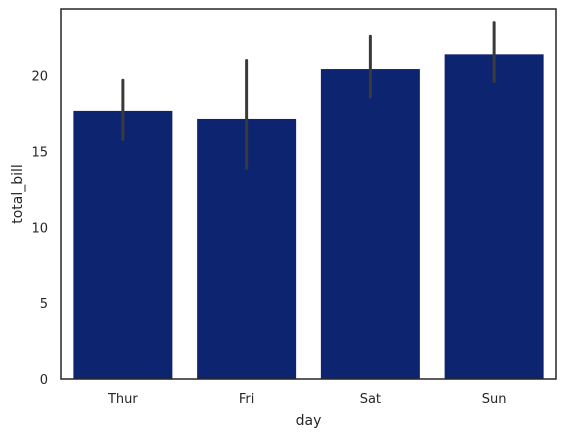  I want to click on y-tick-label: 0, so click(44, 380).